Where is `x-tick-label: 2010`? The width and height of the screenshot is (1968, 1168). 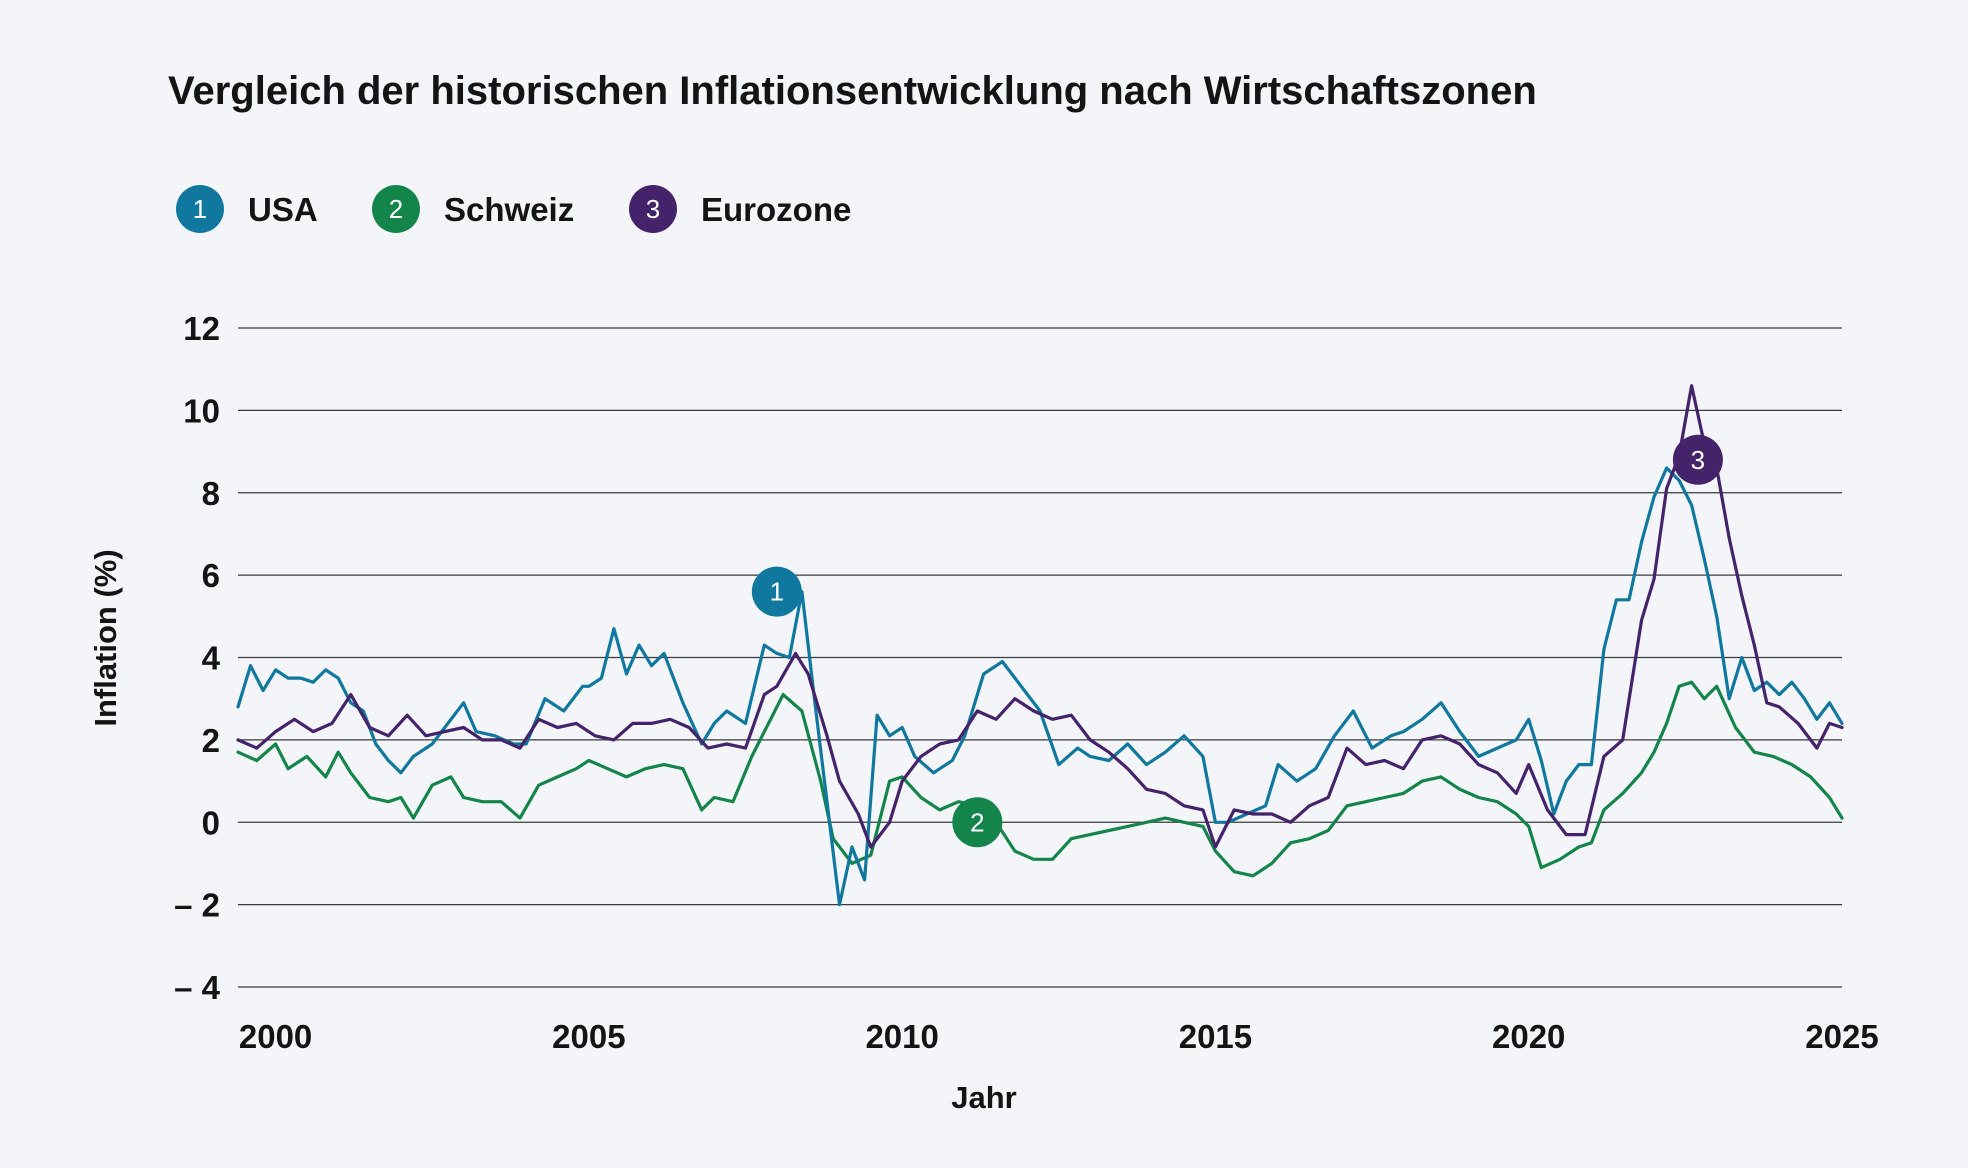
x-tick-label: 2010 is located at coordinates (901, 1036).